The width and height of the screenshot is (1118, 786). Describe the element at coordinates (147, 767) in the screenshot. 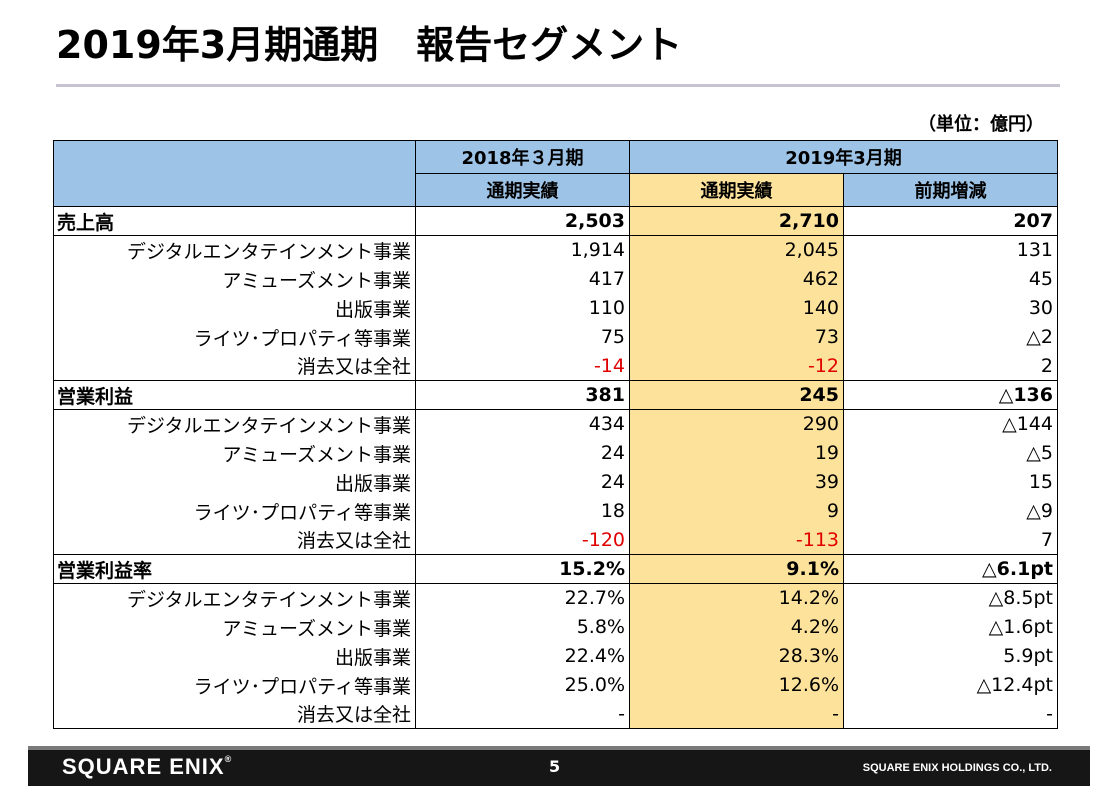

I see `square-enix-logo: SQUARE ENIX®` at that location.